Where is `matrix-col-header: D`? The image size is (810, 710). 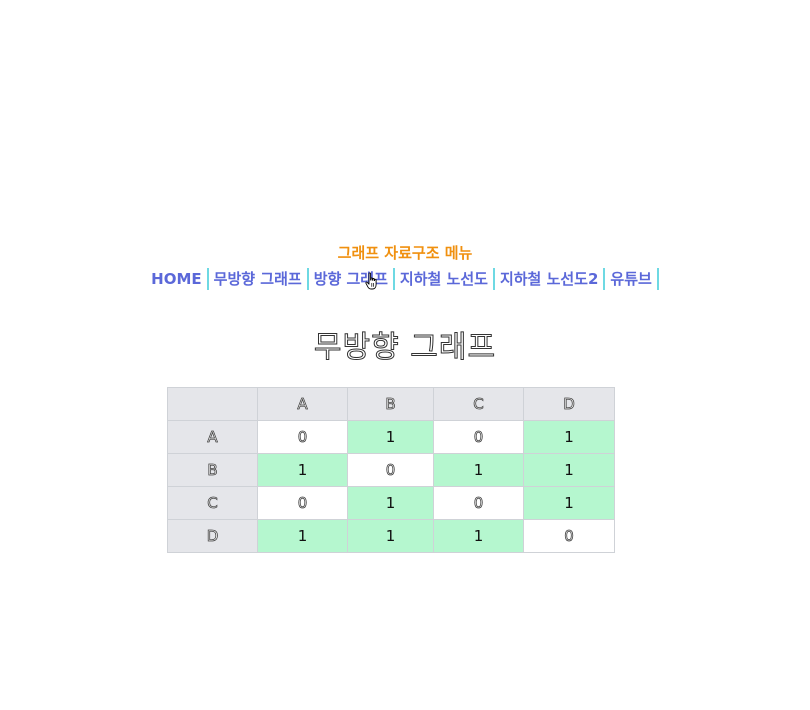 matrix-col-header: D is located at coordinates (569, 404).